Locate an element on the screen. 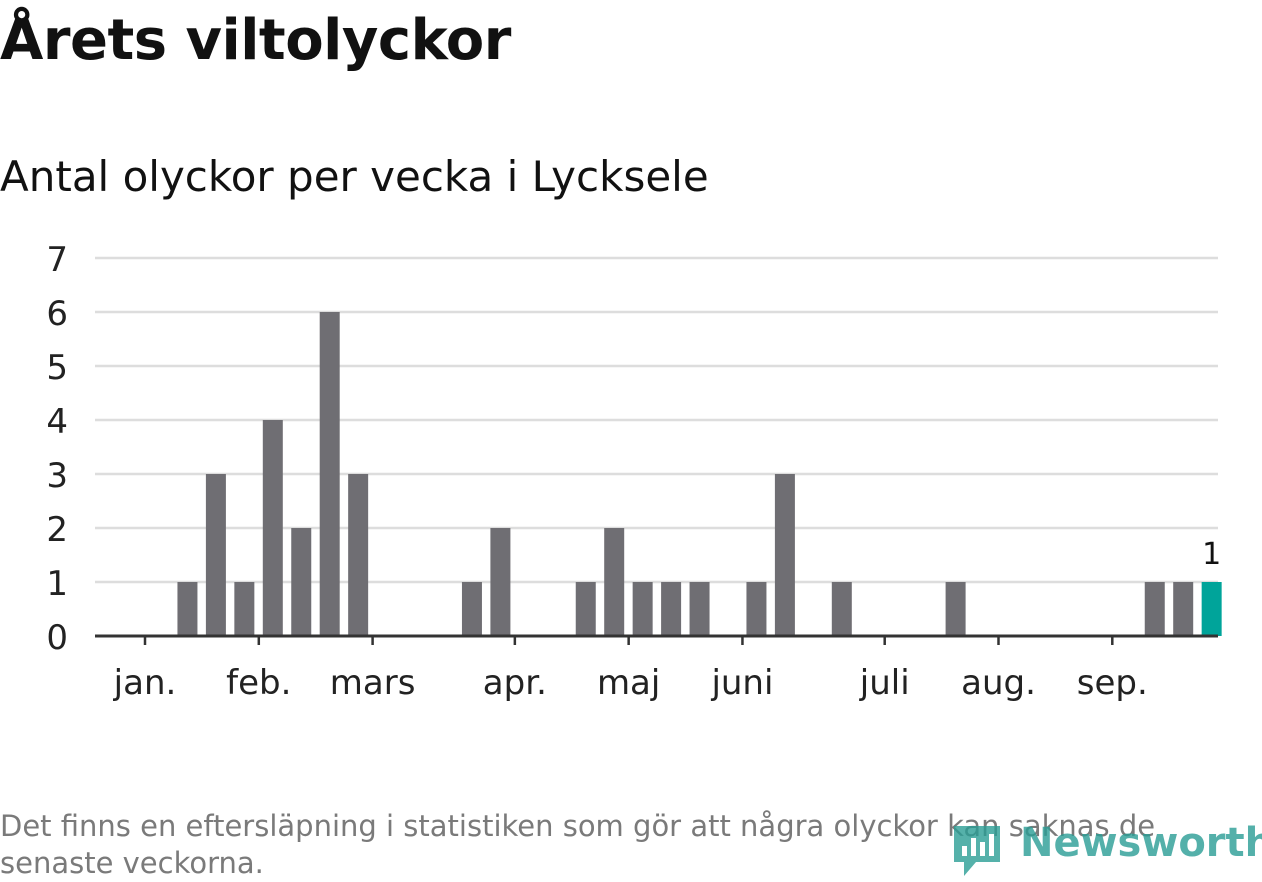  y-tick-label: 3 is located at coordinates (57, 476).